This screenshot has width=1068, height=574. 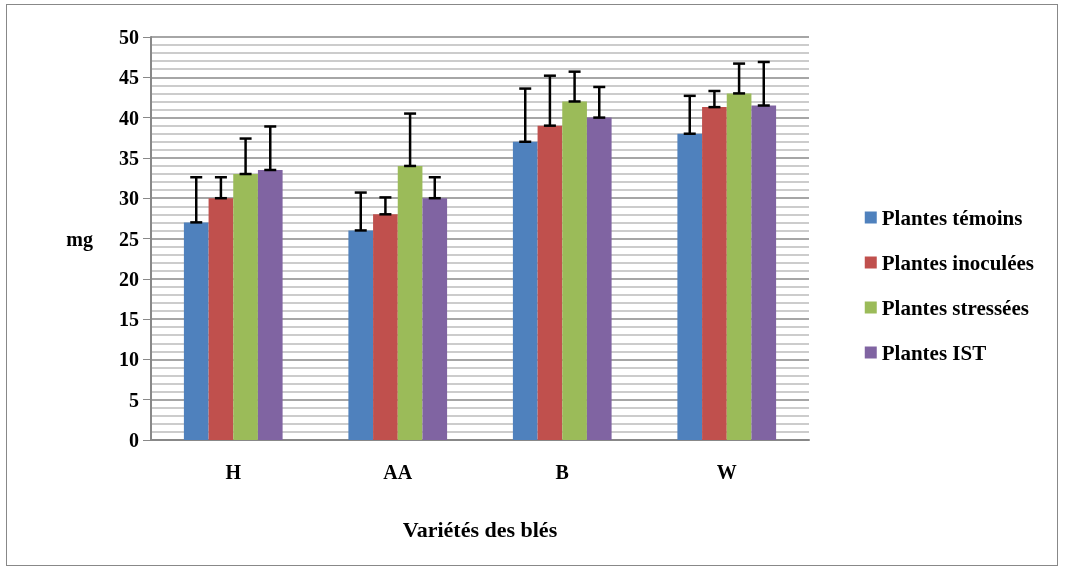 What do you see at coordinates (955, 307) in the screenshot?
I see `legend-label: Plantes stressées` at bounding box center [955, 307].